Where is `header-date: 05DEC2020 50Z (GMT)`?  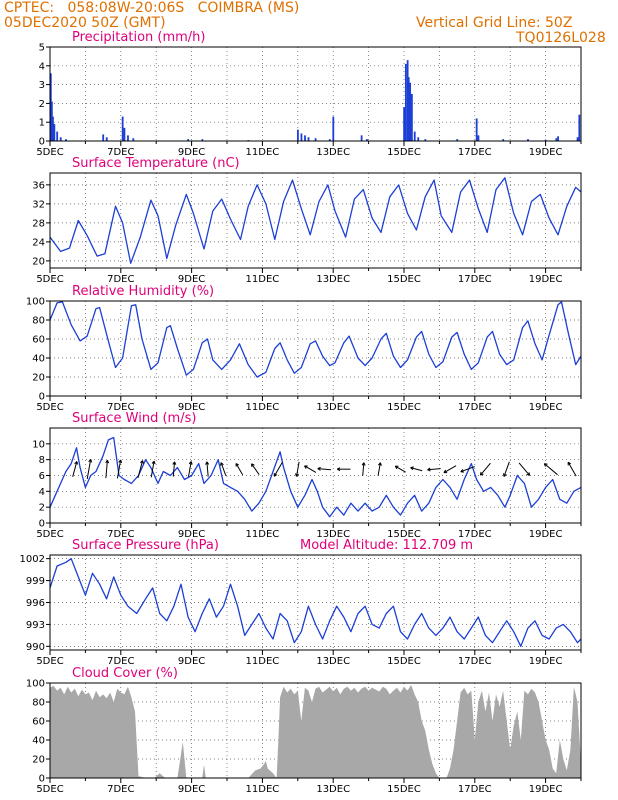 header-date: 05DEC2020 50Z (GMT) is located at coordinates (85, 23).